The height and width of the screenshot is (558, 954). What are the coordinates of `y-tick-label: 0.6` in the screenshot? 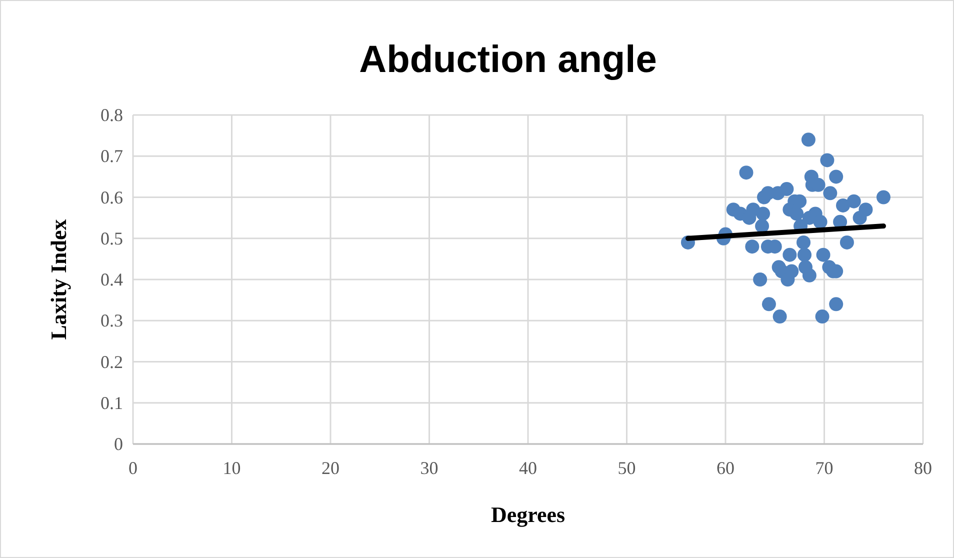 It's located at (111, 197).